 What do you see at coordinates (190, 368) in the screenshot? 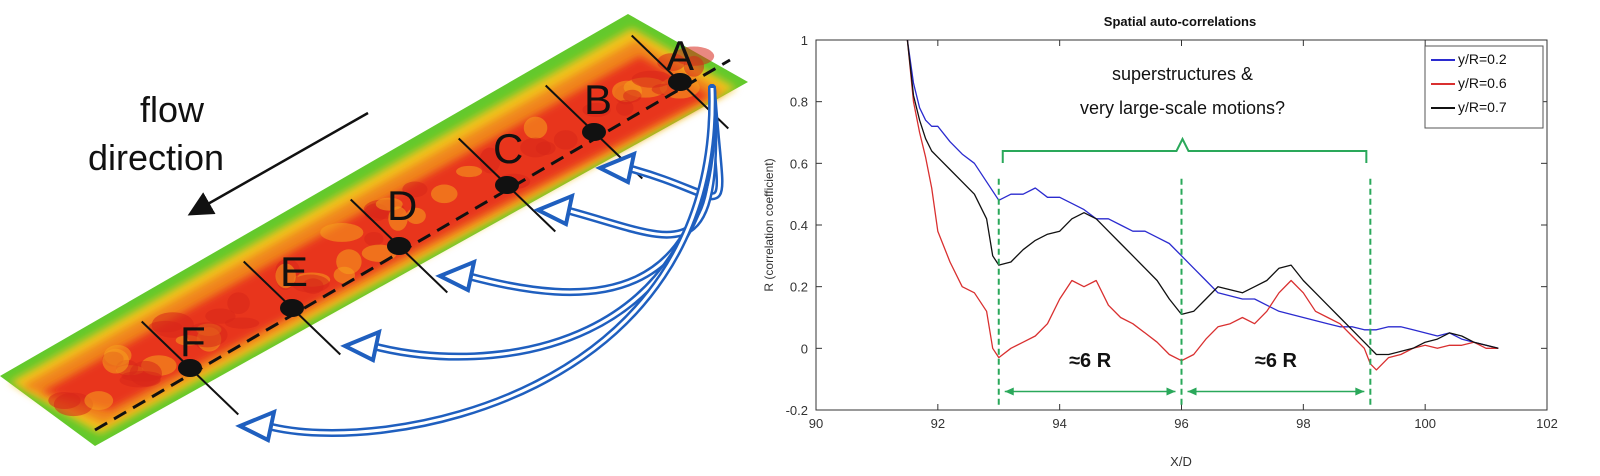
I see `station-dot-f` at bounding box center [190, 368].